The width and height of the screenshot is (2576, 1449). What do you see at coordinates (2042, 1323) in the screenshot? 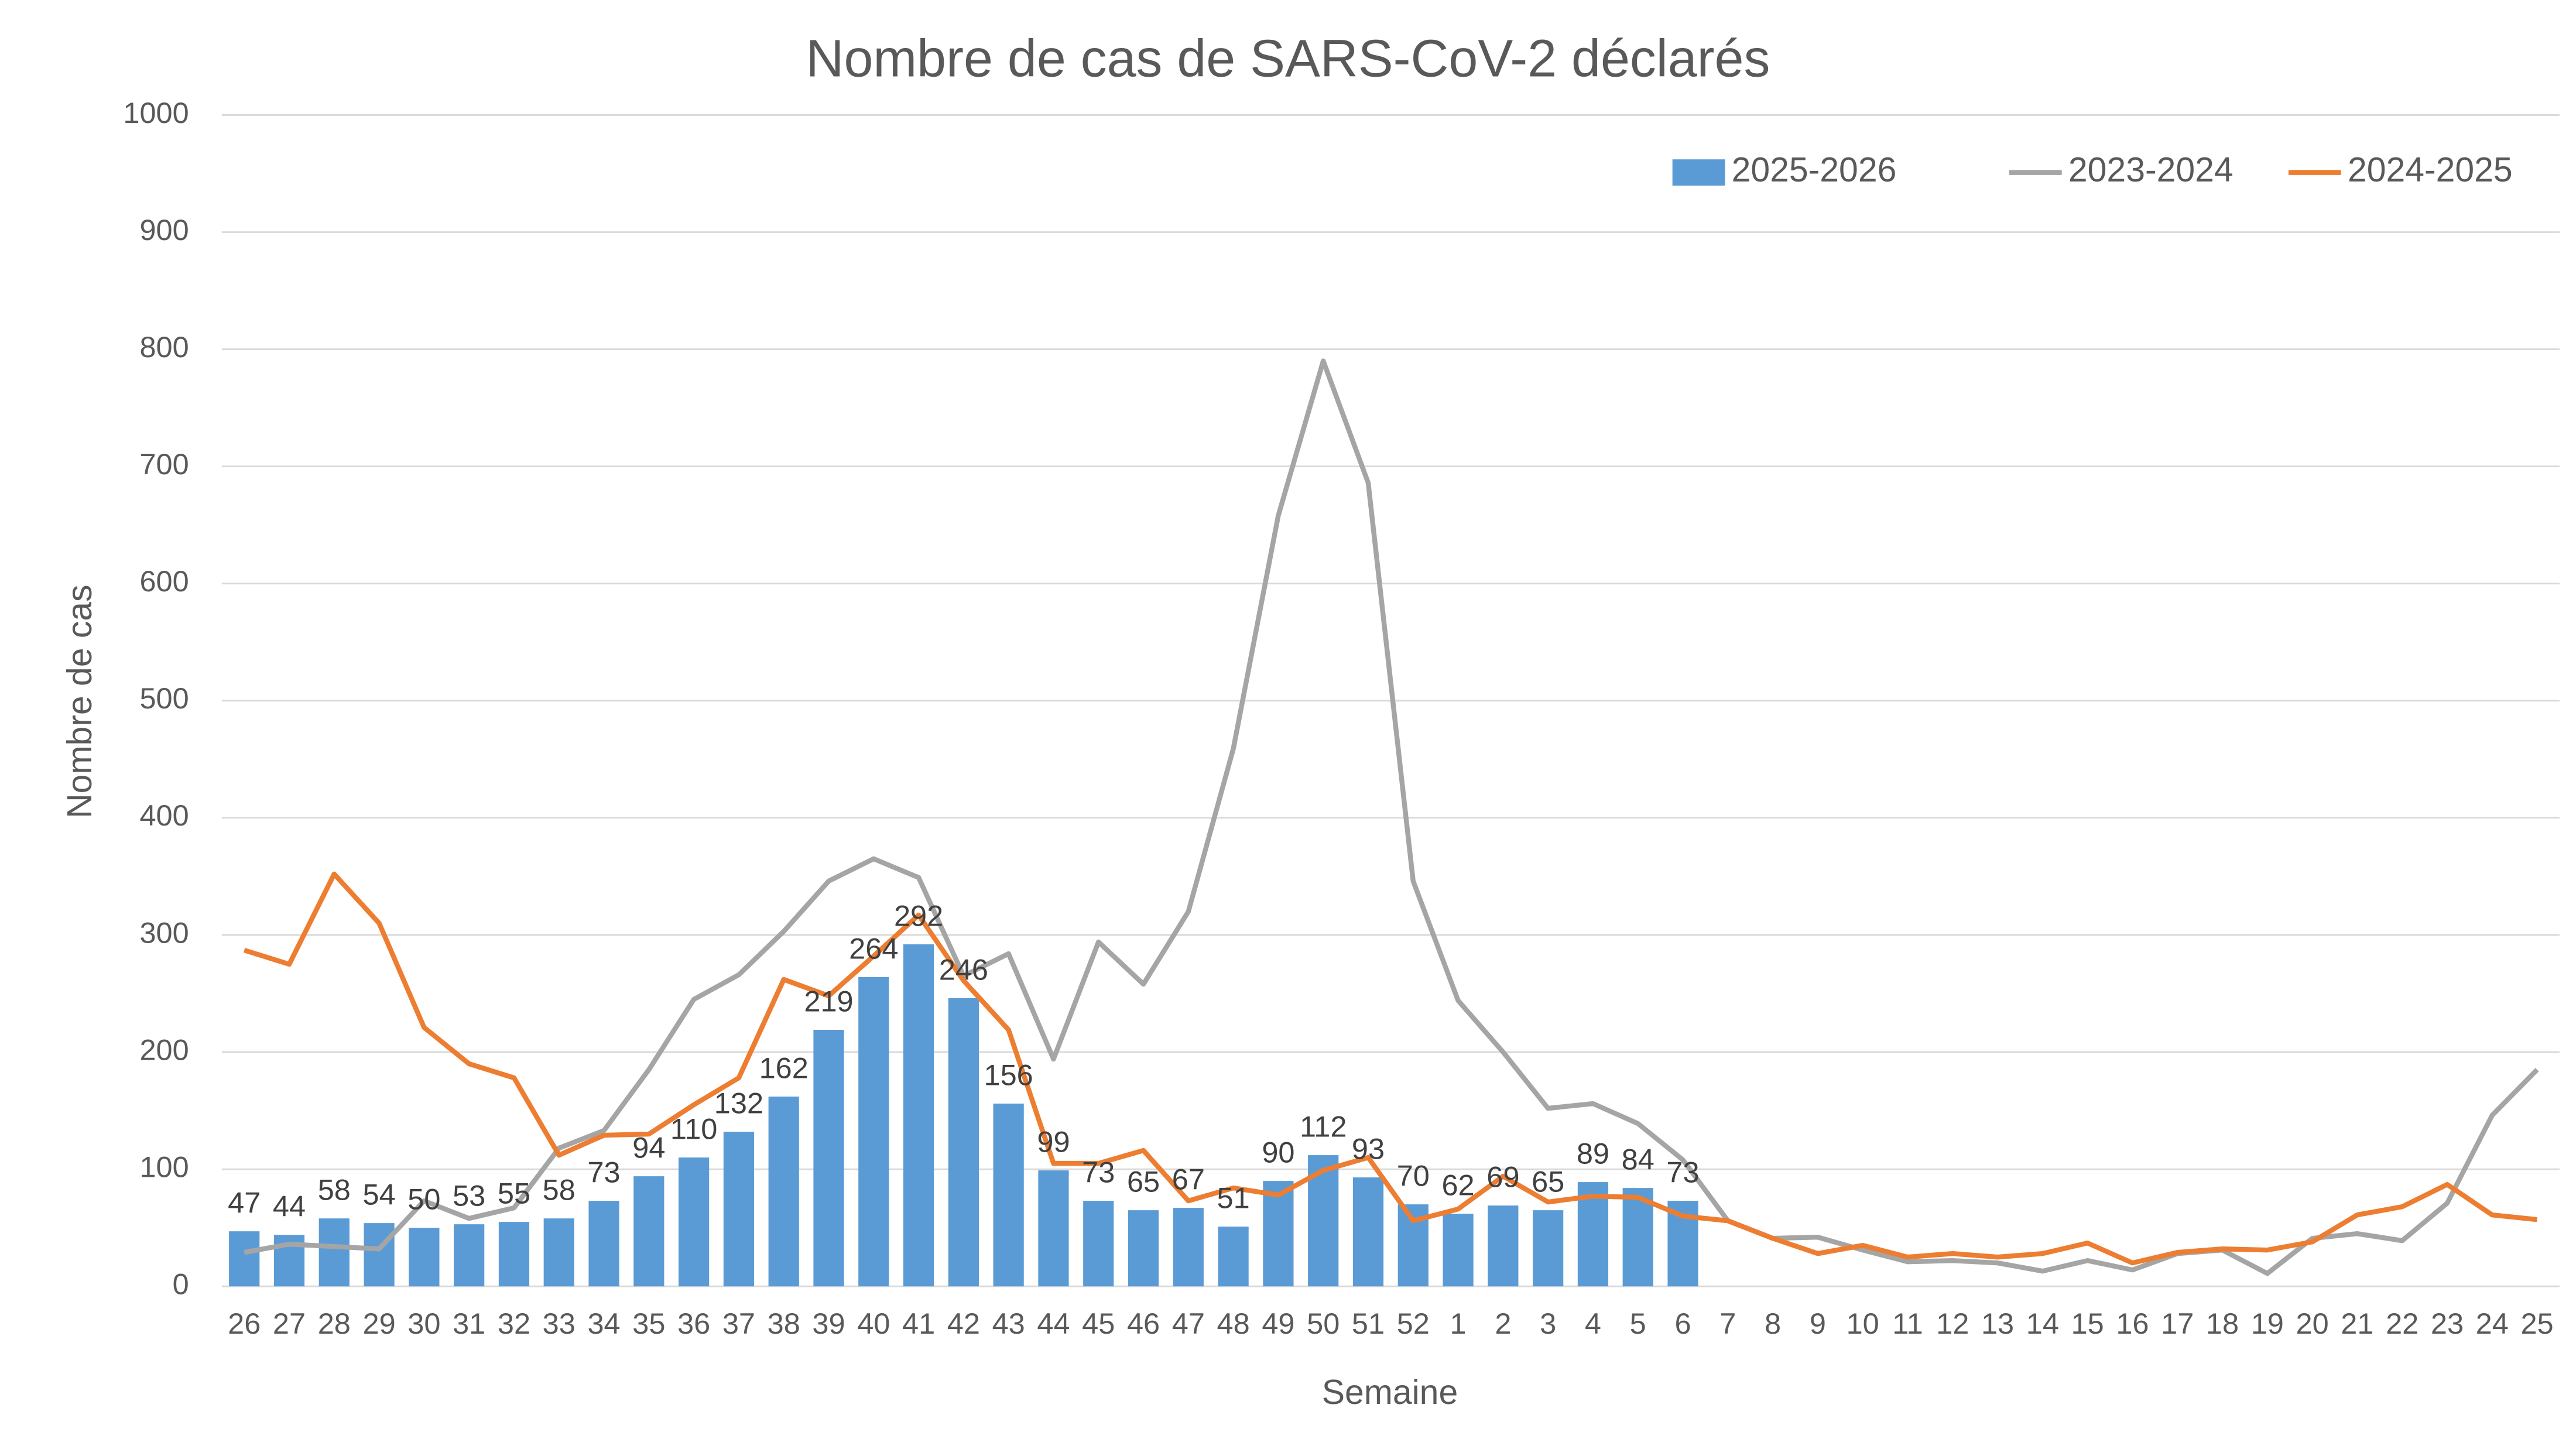
I see `x-tick-label: 14` at bounding box center [2042, 1323].